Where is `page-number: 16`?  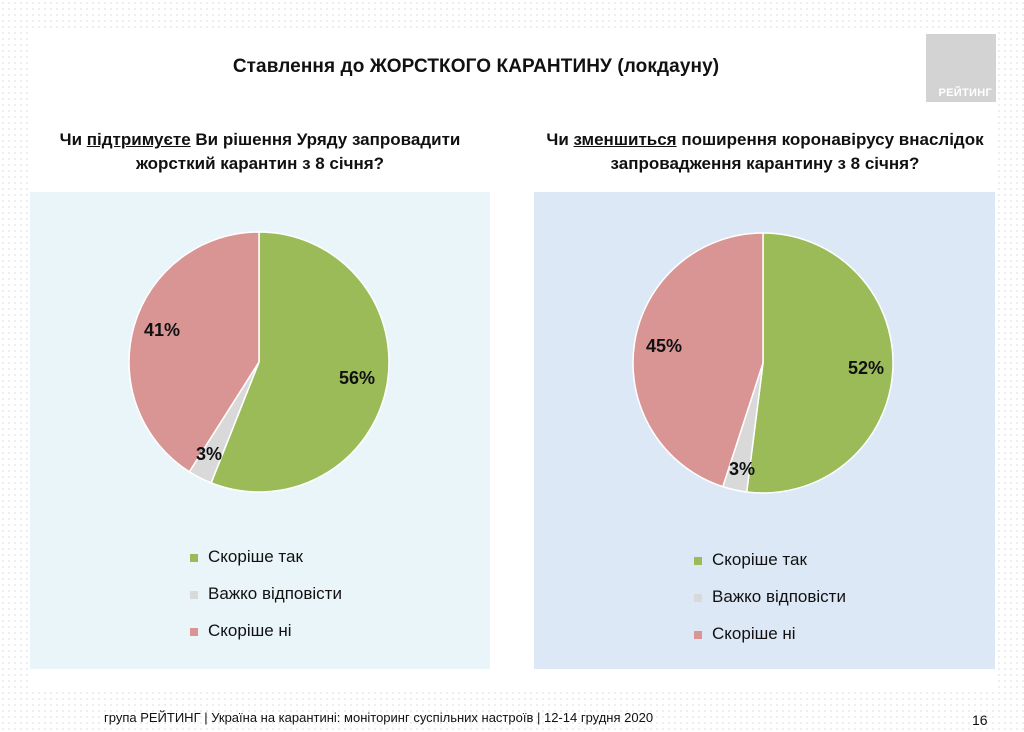 page-number: 16 is located at coordinates (980, 720).